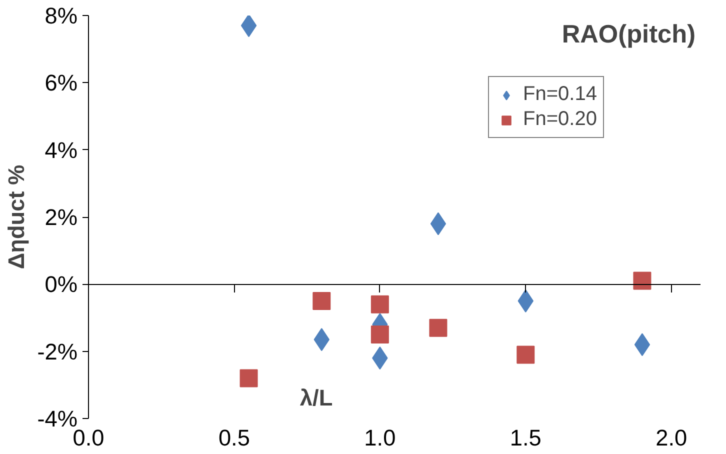 The width and height of the screenshot is (726, 454). What do you see at coordinates (560, 119) in the screenshot?
I see `legend-label: Fn=0.20` at bounding box center [560, 119].